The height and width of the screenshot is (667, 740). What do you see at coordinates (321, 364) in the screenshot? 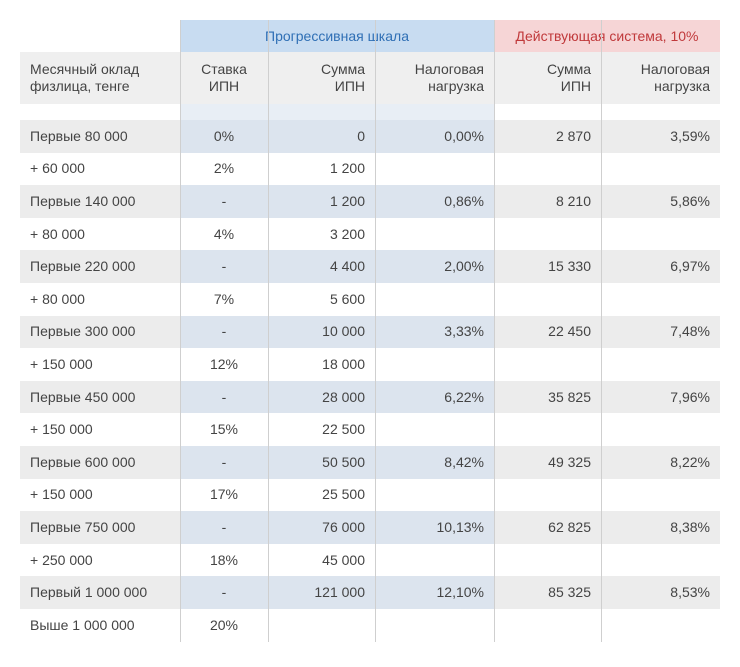
I see `table-cell: 18 000` at bounding box center [321, 364].